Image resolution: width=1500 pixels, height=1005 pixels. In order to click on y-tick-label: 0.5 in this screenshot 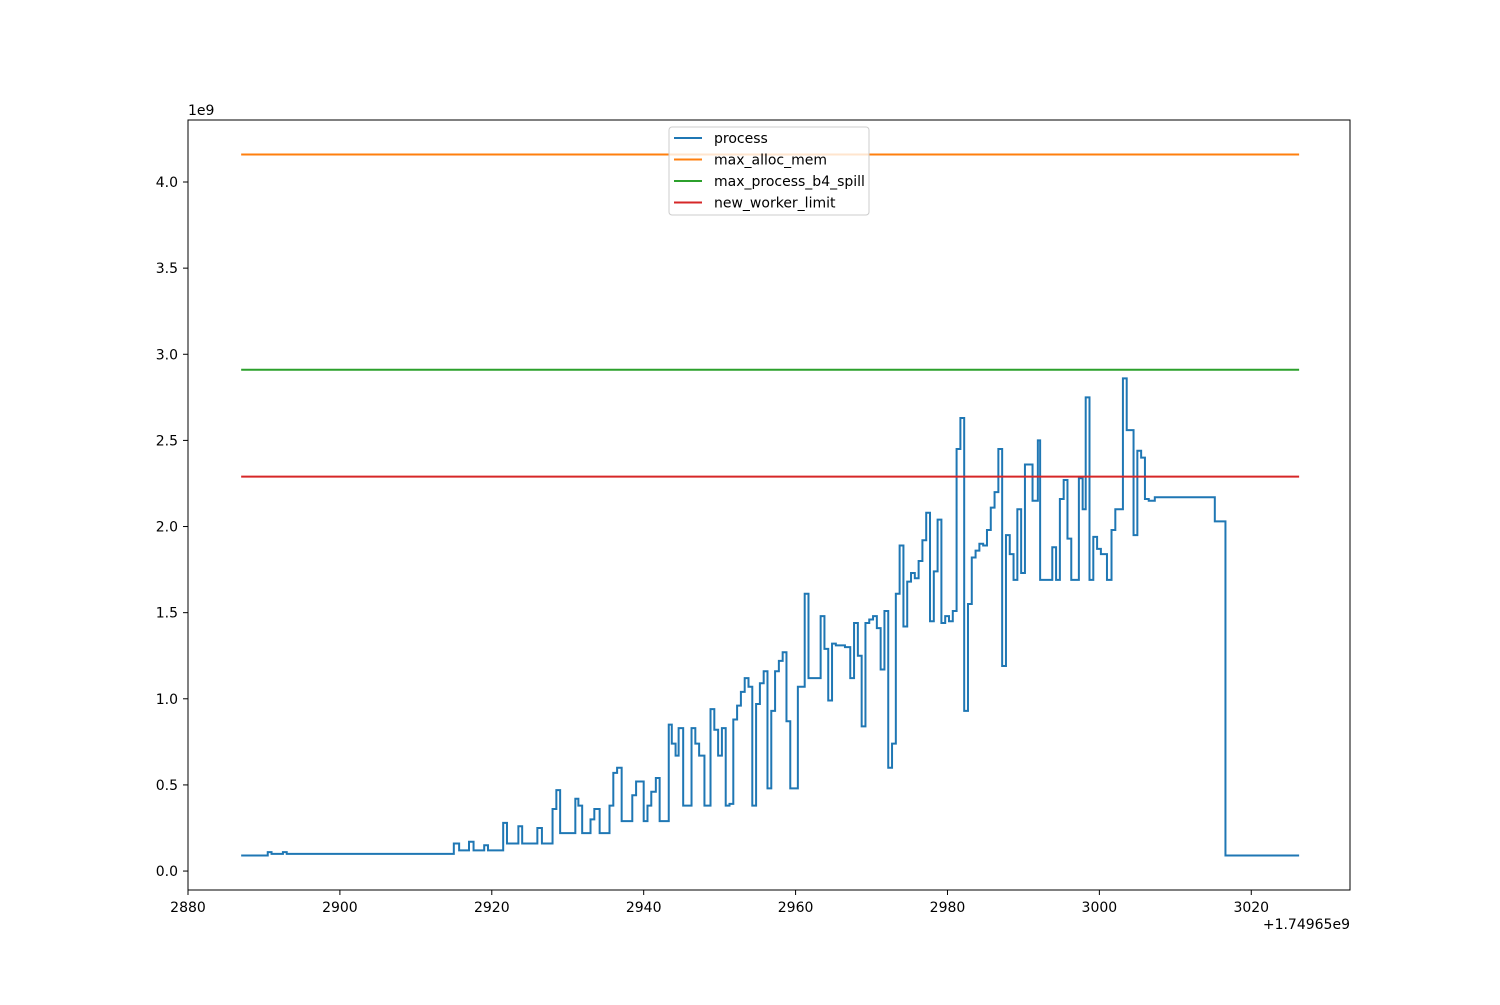, I will do `click(167, 786)`.